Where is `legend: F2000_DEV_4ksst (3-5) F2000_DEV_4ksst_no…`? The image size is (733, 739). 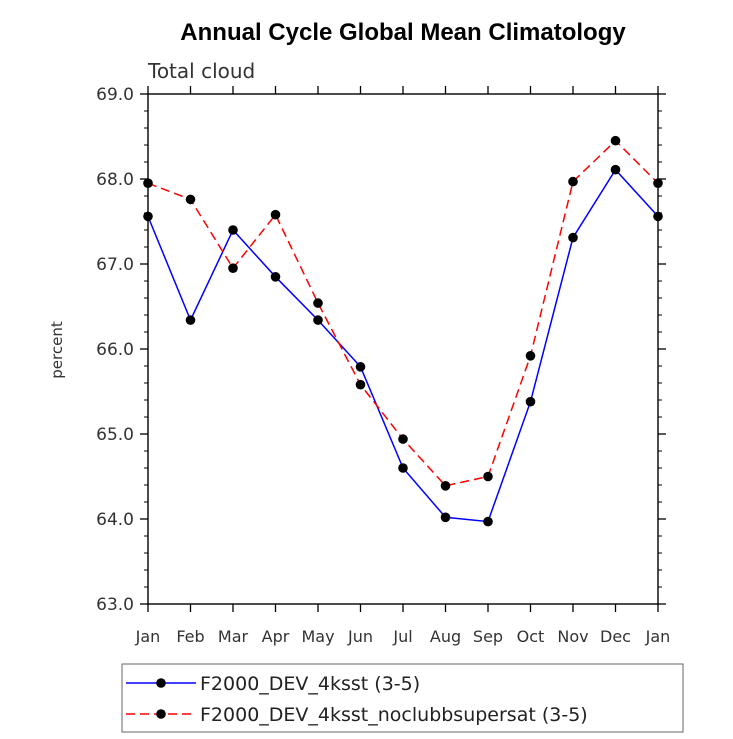
legend: F2000_DEV_4ksst (3-5) F2000_DEV_4ksst_no… is located at coordinates (402, 698).